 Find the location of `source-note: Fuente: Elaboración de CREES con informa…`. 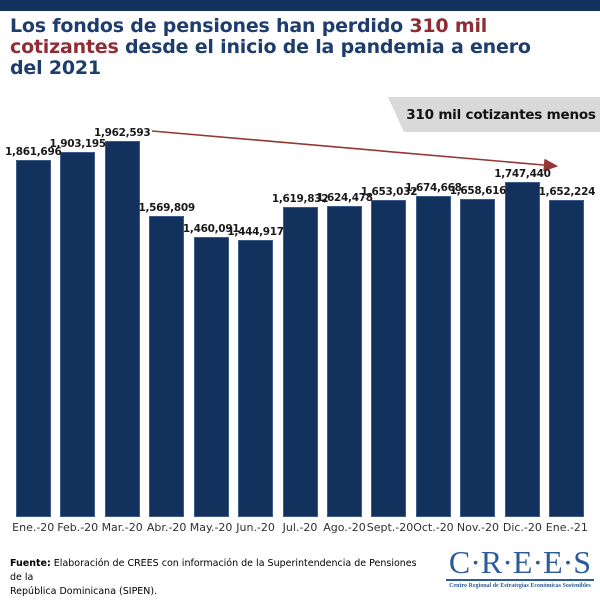

source-note: Fuente: Elaboración de CREES con informa… is located at coordinates (220, 578).